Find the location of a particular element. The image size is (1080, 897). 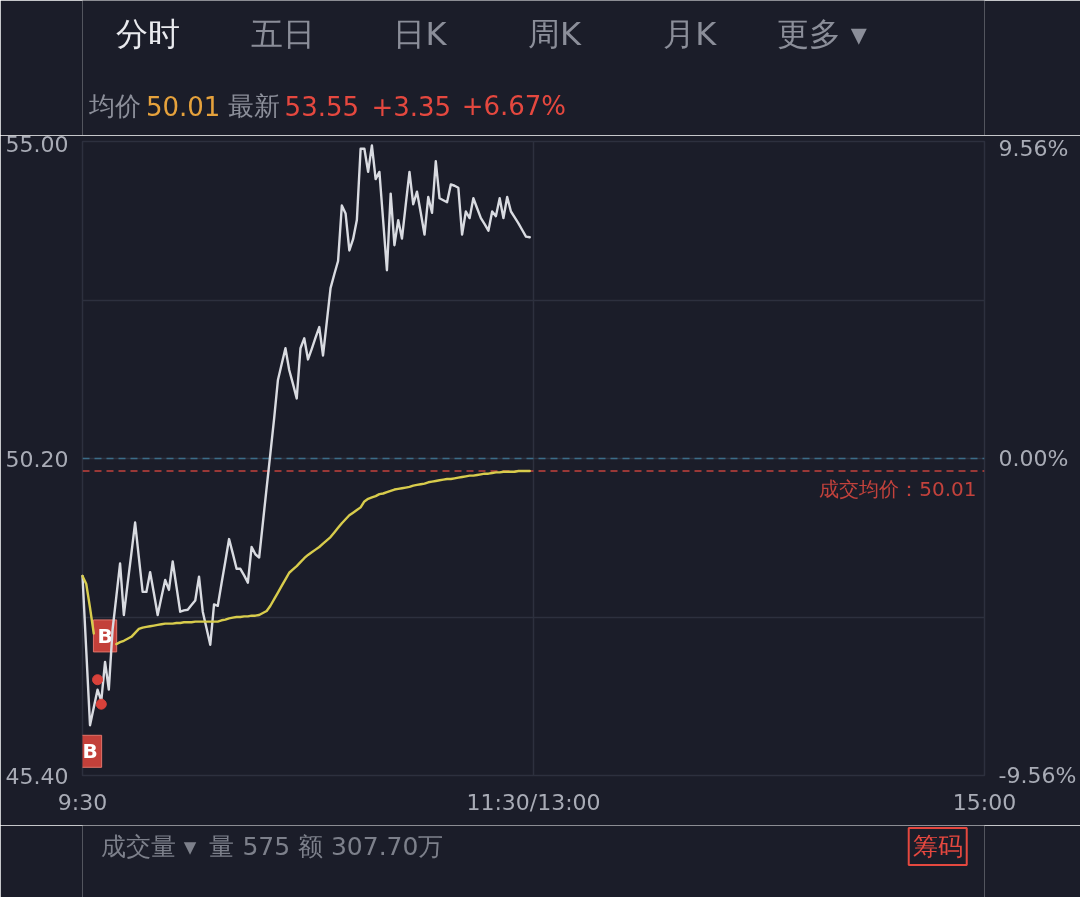

y2-tick-label: -9.56% is located at coordinates (1037, 775).